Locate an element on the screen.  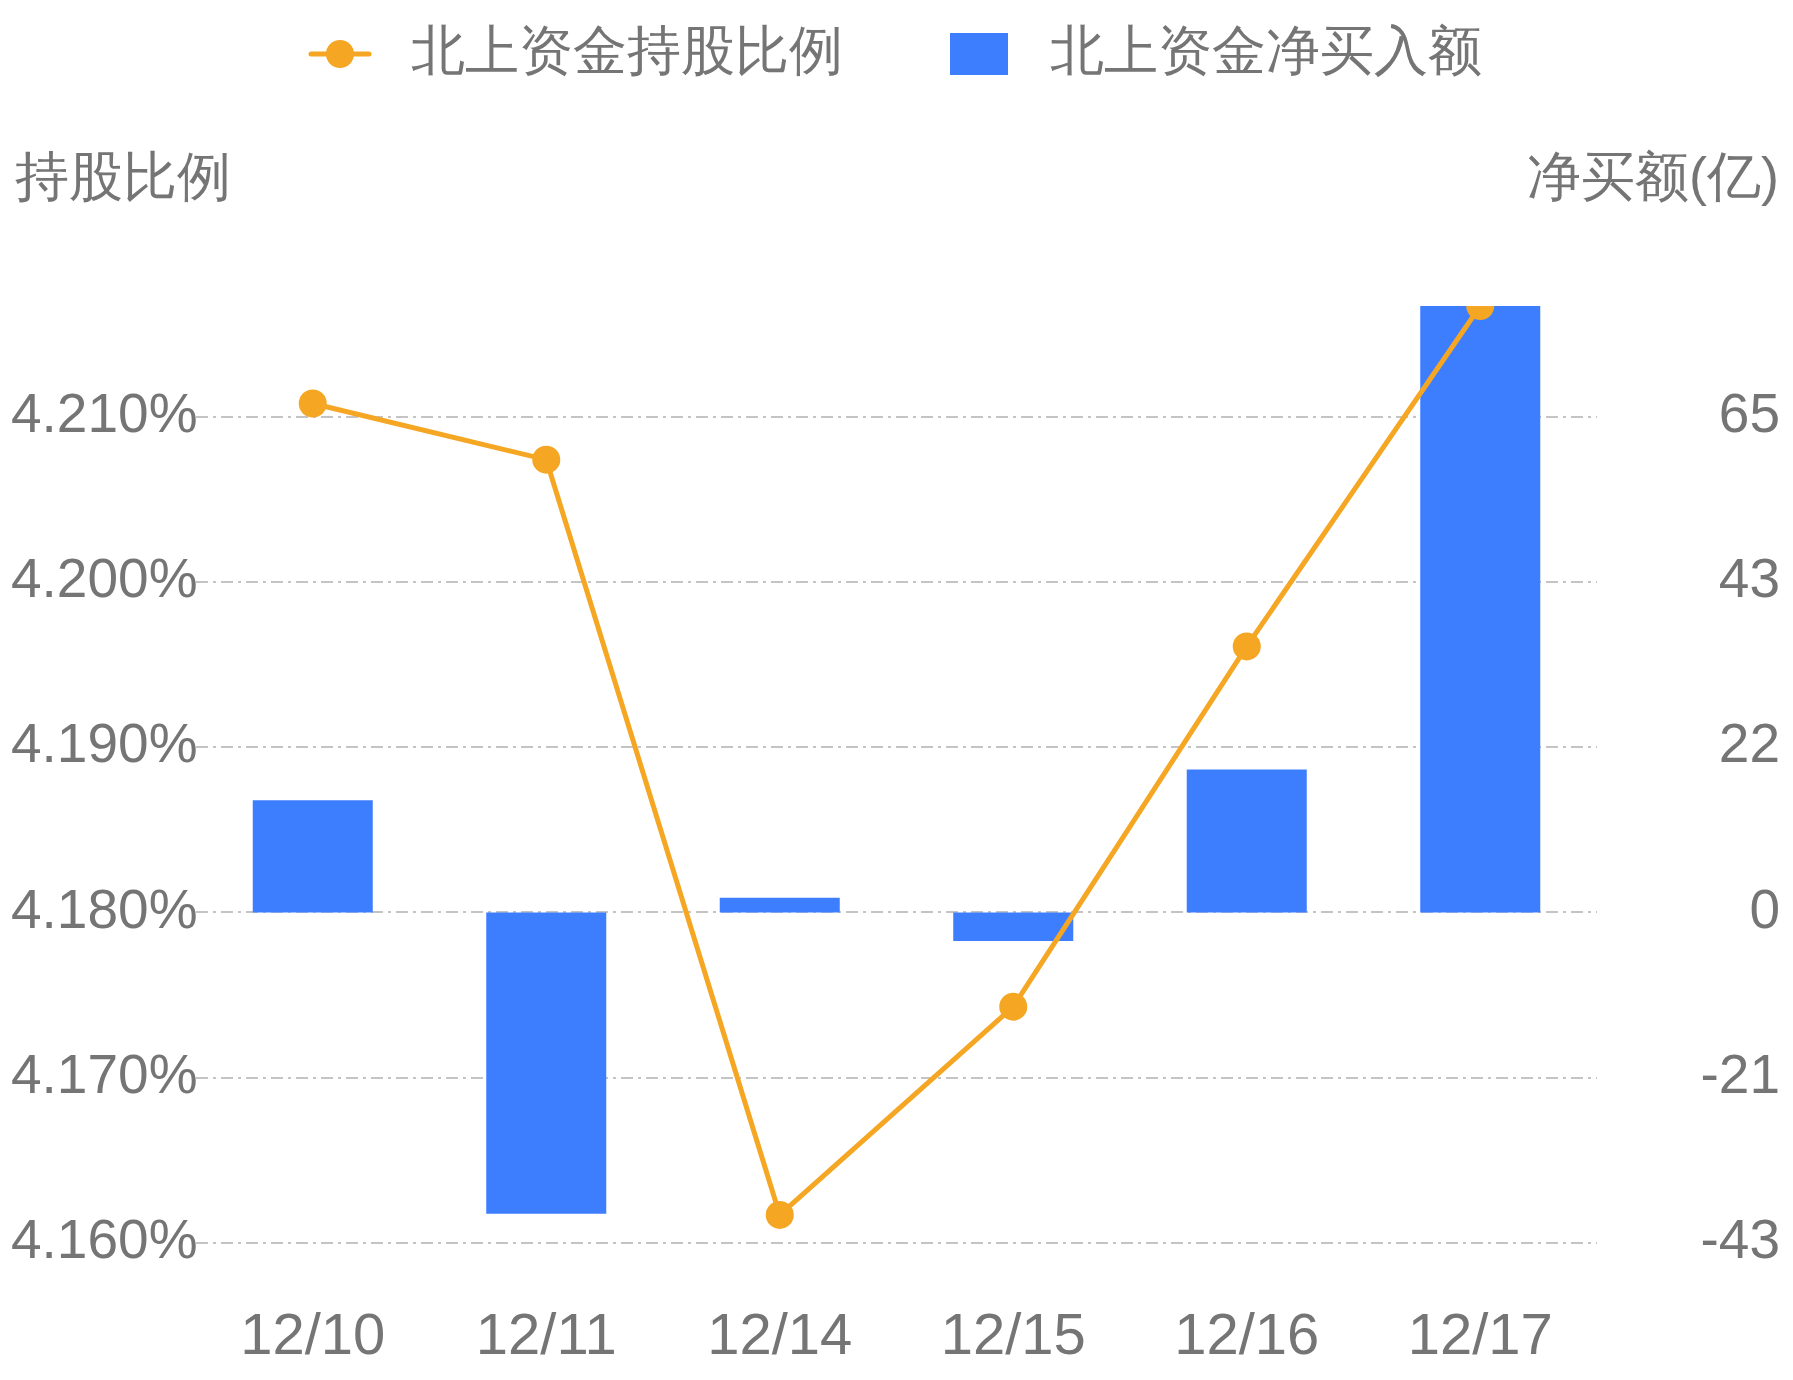
legend-label: 北上资金净买入额 is located at coordinates (1266, 49).